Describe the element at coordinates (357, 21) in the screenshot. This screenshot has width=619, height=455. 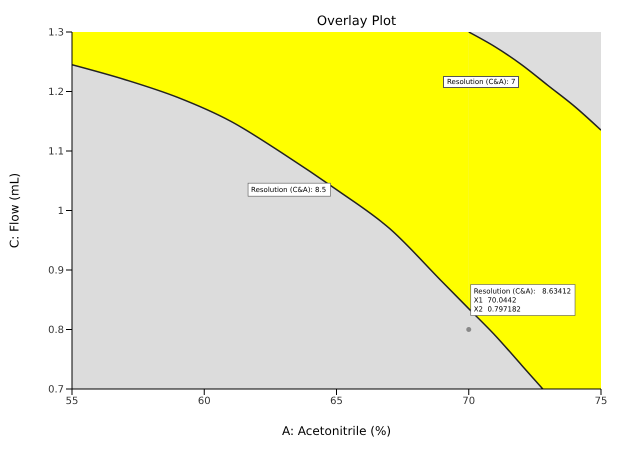
I see `chart-title: Overlay Plot` at that location.